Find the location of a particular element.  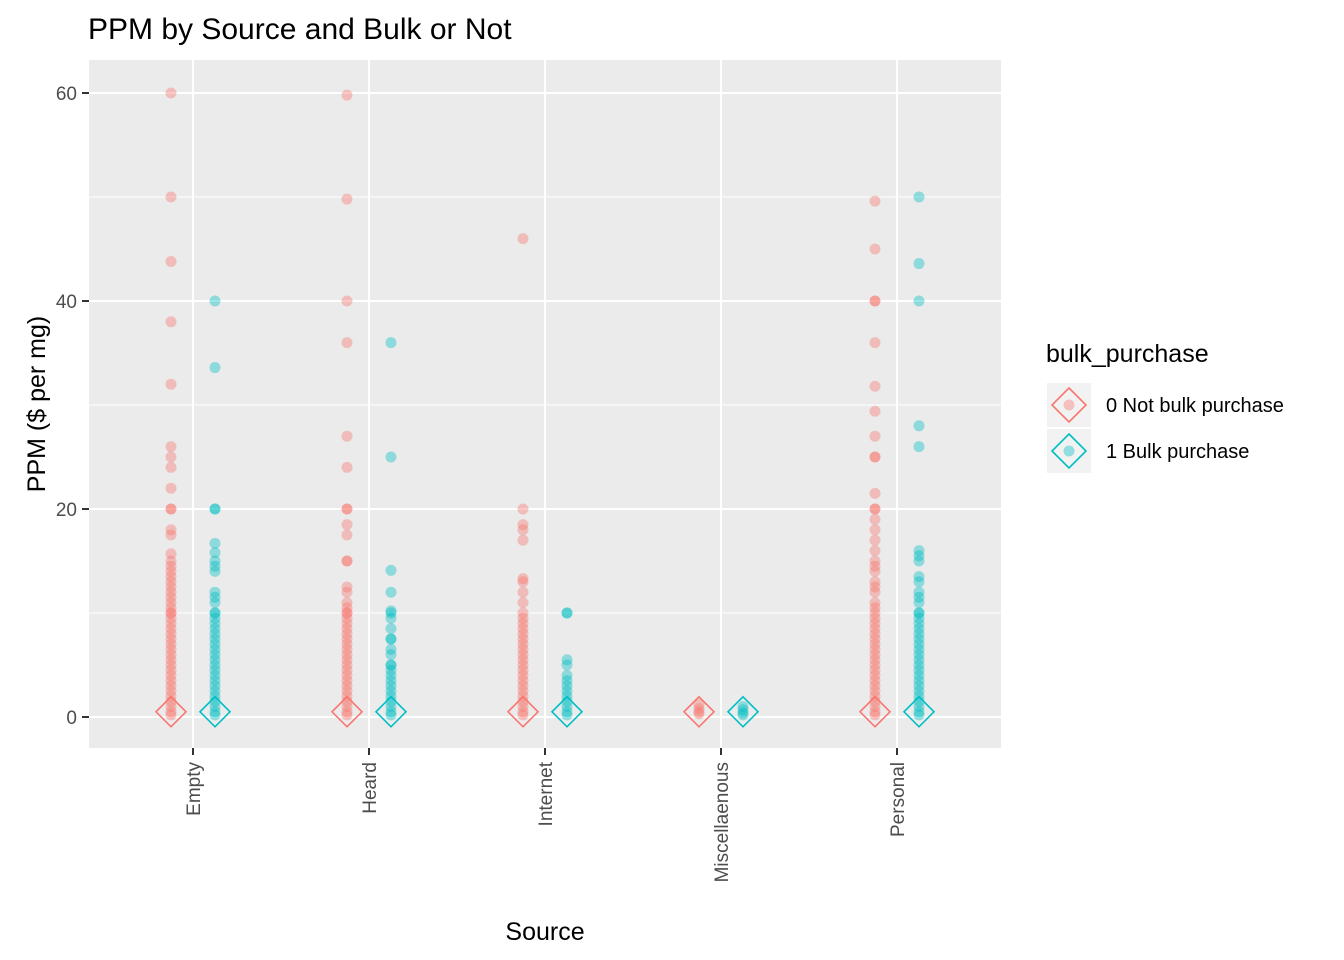

legend-key-background is located at coordinates (1069, 451).